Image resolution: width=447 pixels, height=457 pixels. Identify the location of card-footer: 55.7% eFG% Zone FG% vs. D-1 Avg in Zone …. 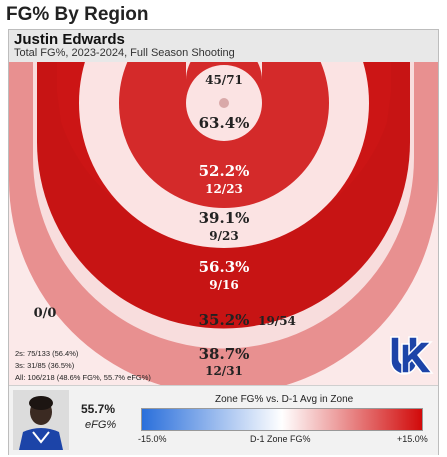
(223, 420).